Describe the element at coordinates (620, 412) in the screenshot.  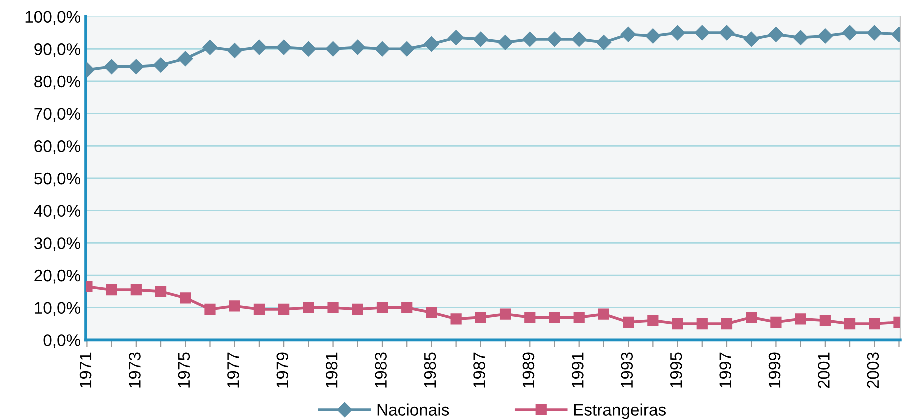
I see `legend-label: Estrangeiras` at that location.